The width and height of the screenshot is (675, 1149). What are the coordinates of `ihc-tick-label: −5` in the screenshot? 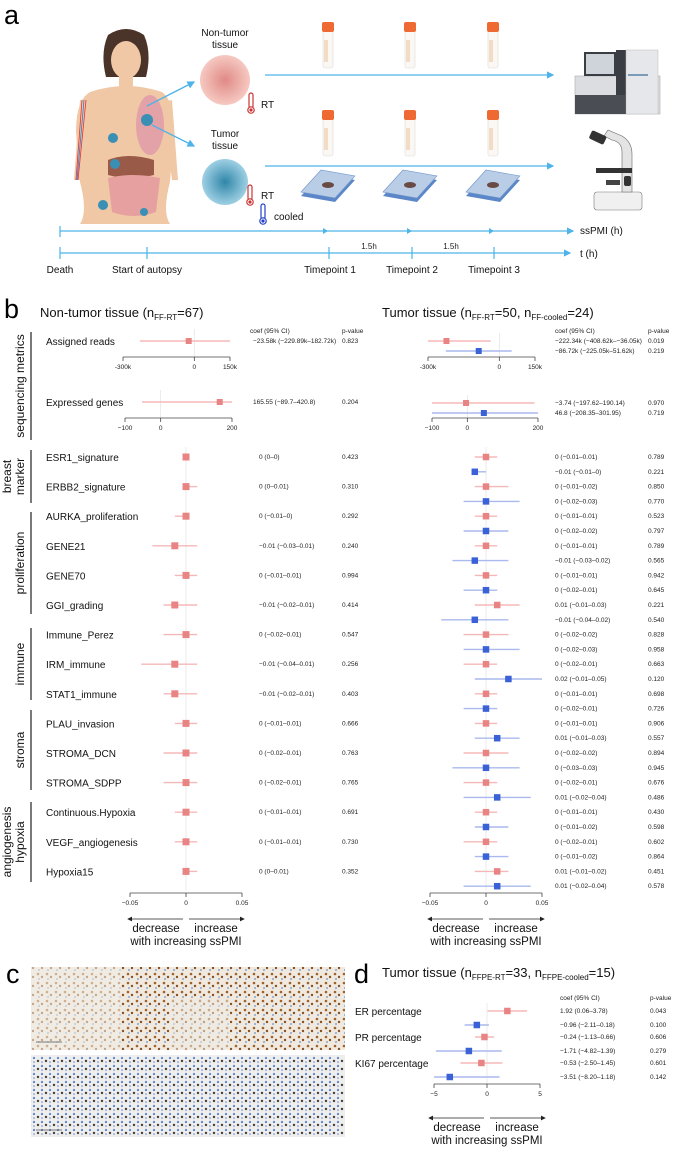 It's located at (434, 1094).